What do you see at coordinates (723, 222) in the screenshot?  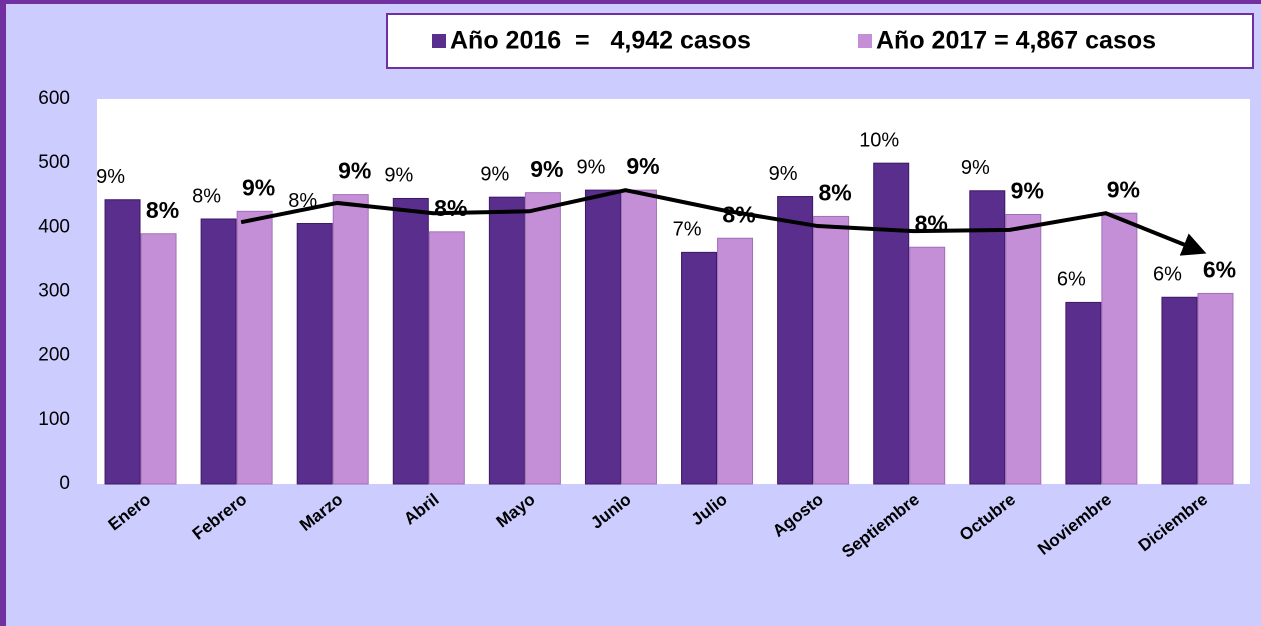 I see `trend-line` at bounding box center [723, 222].